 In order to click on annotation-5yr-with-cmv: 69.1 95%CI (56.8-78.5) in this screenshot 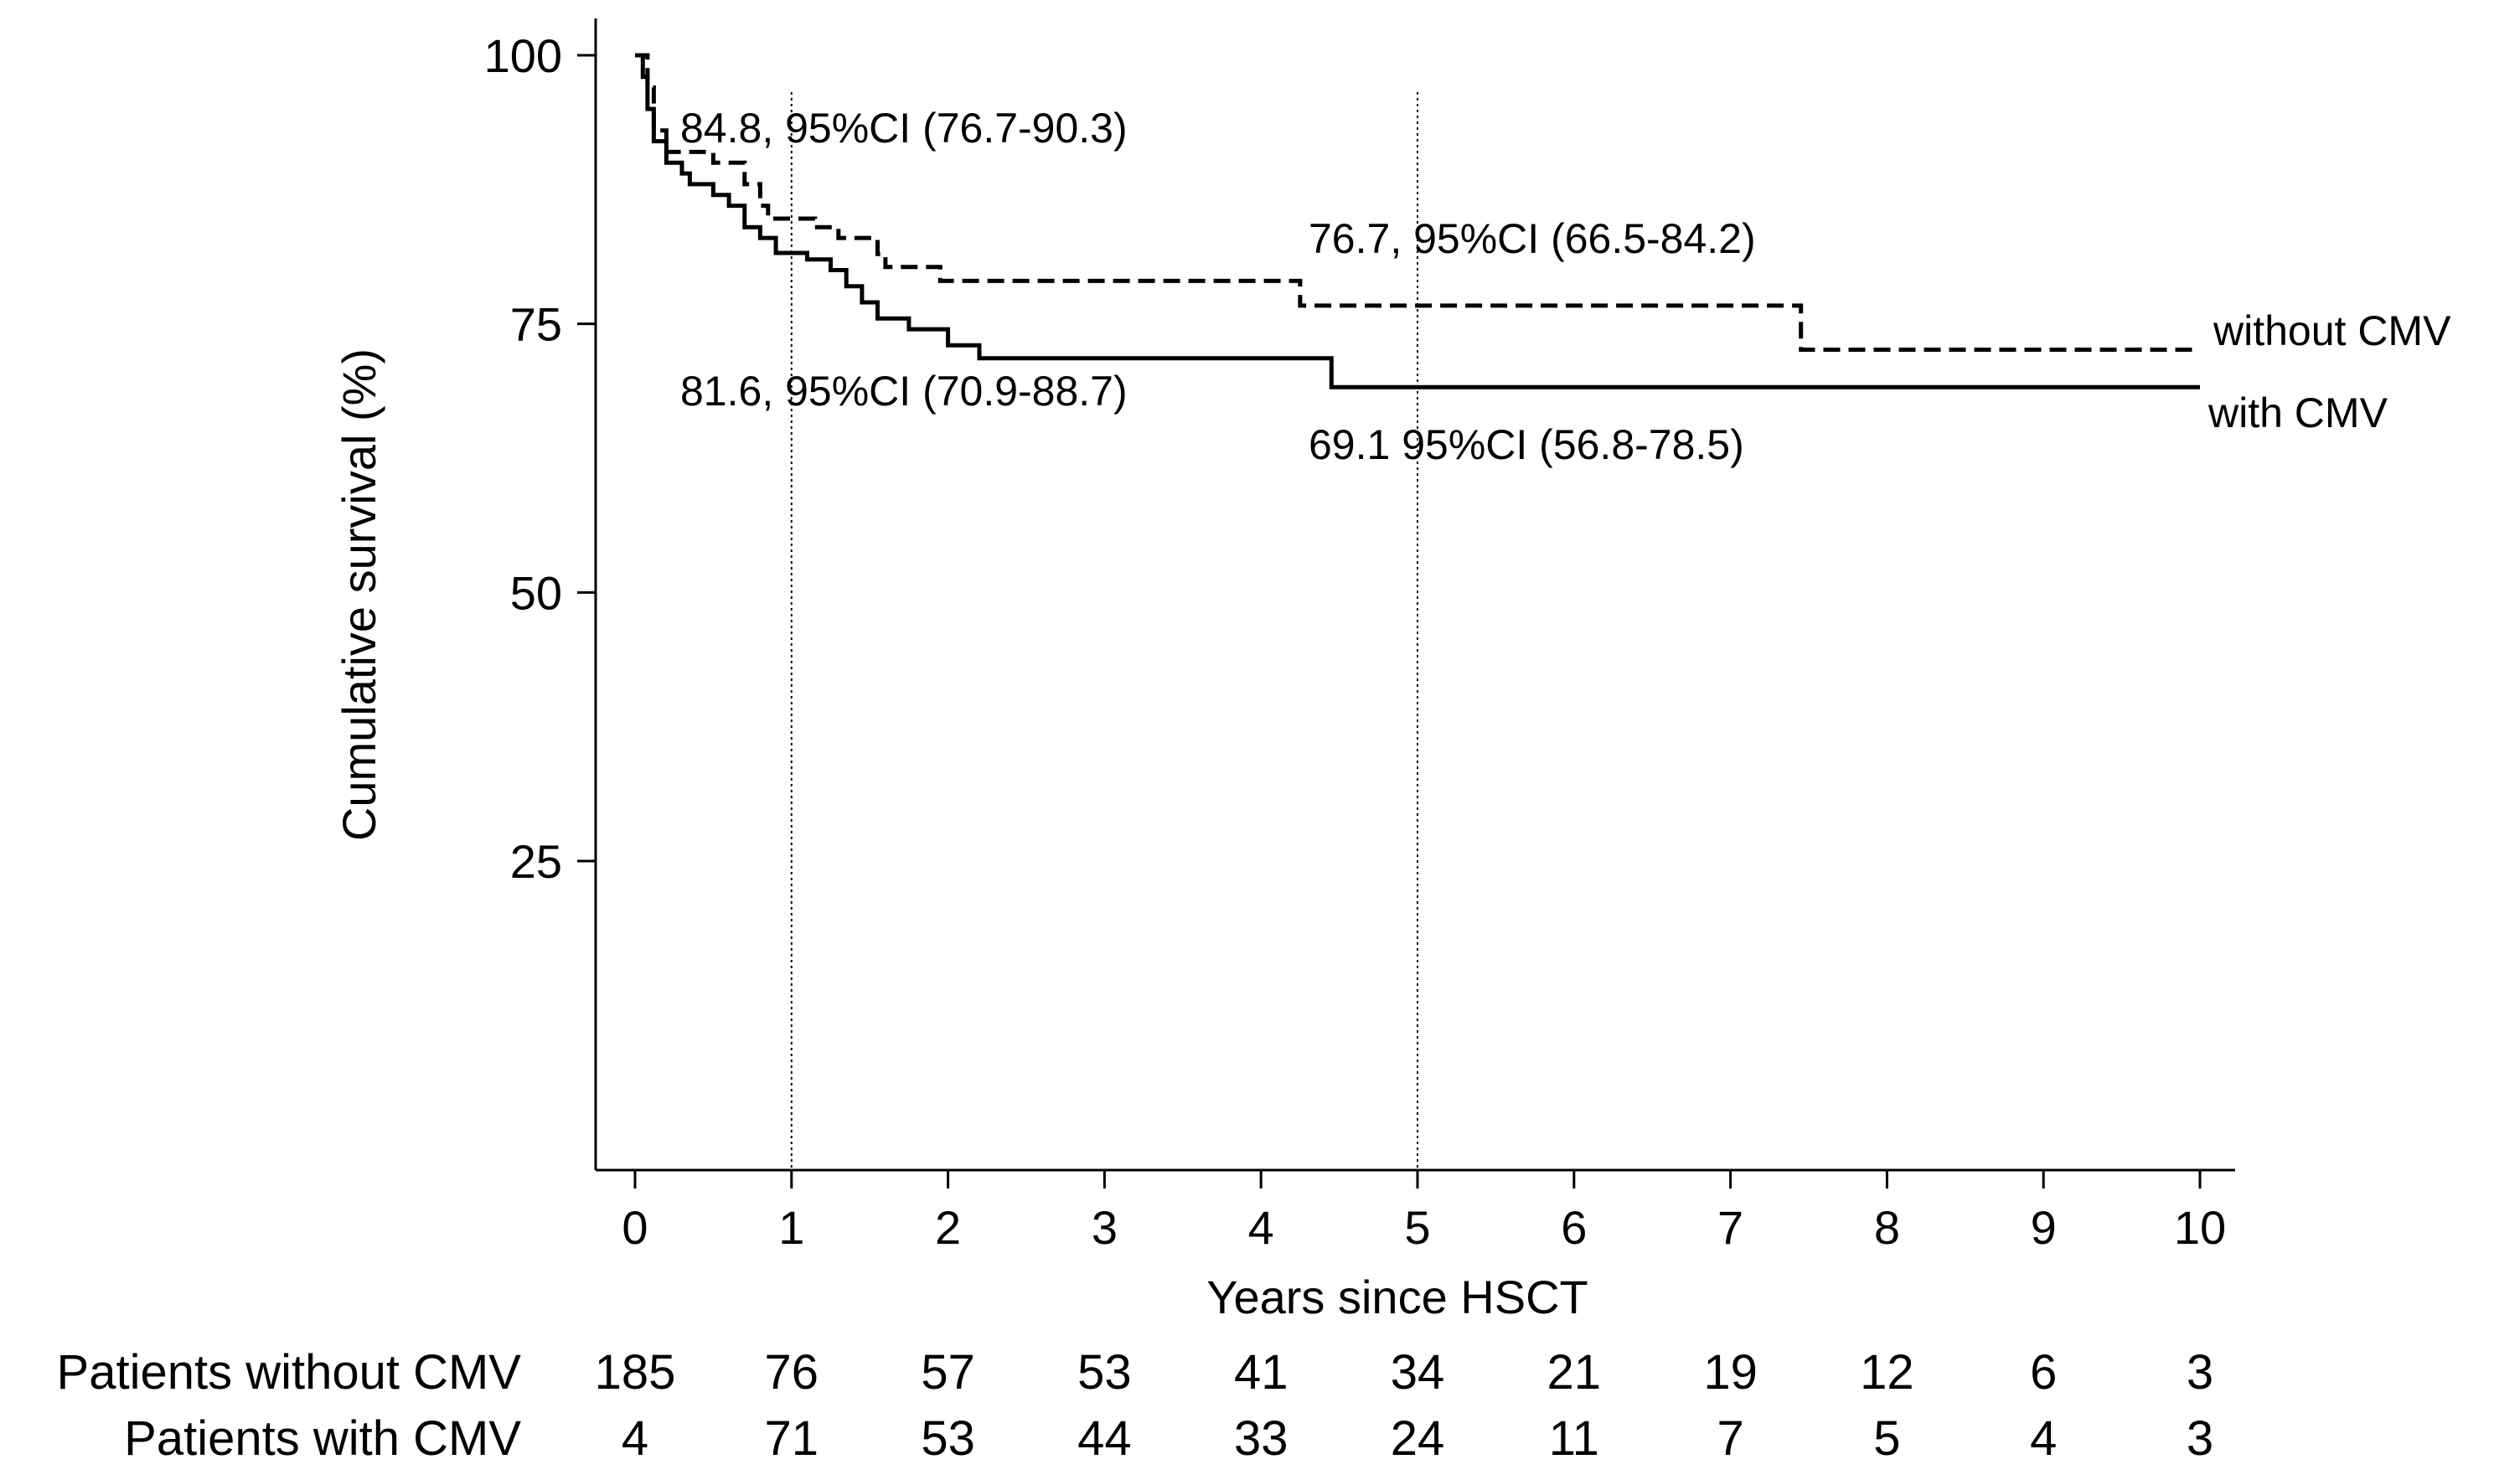, I will do `click(1526, 444)`.